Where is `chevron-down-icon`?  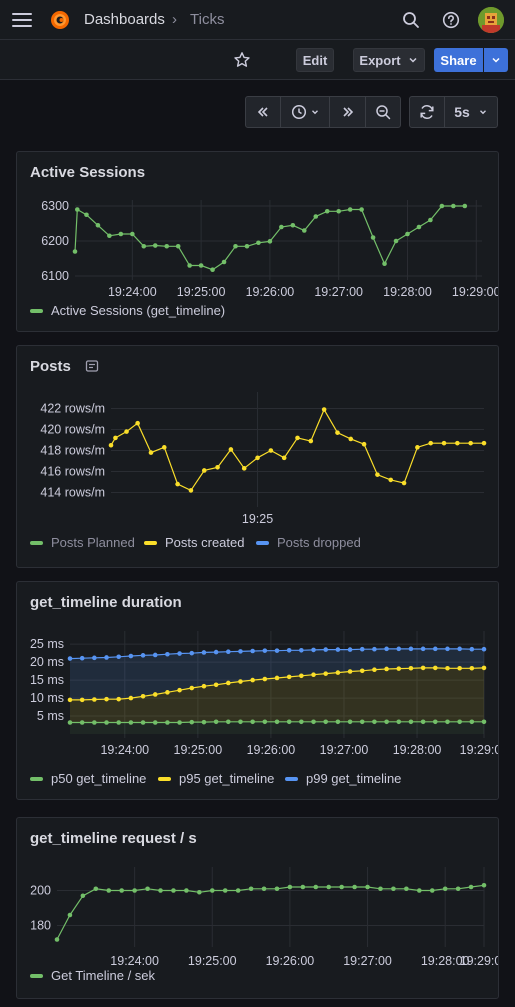
chevron-down-icon is located at coordinates (413, 60).